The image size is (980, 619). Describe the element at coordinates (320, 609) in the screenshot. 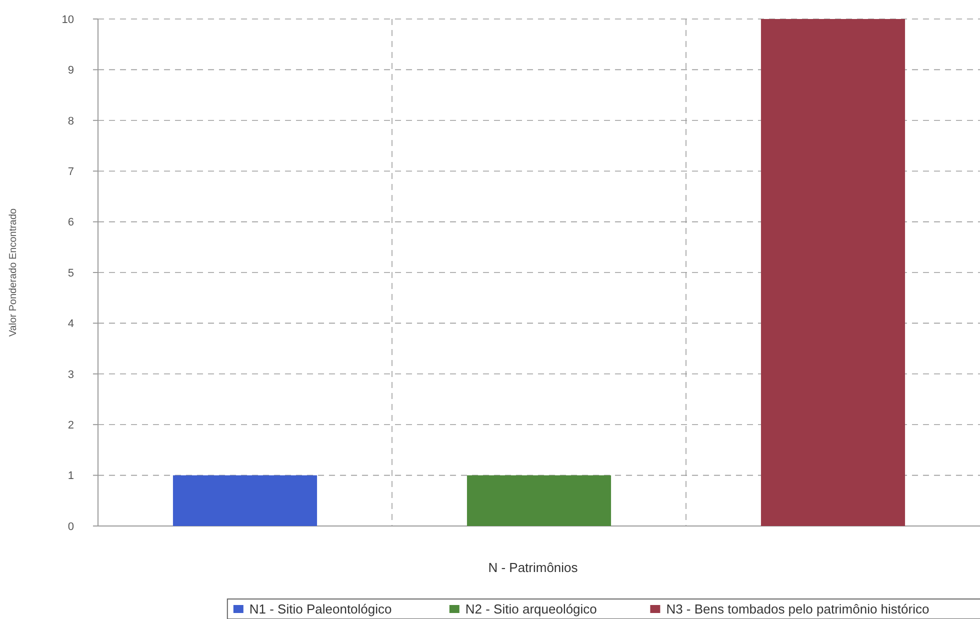

I see `legend-label: N1 - Sitio Paleontológico` at that location.